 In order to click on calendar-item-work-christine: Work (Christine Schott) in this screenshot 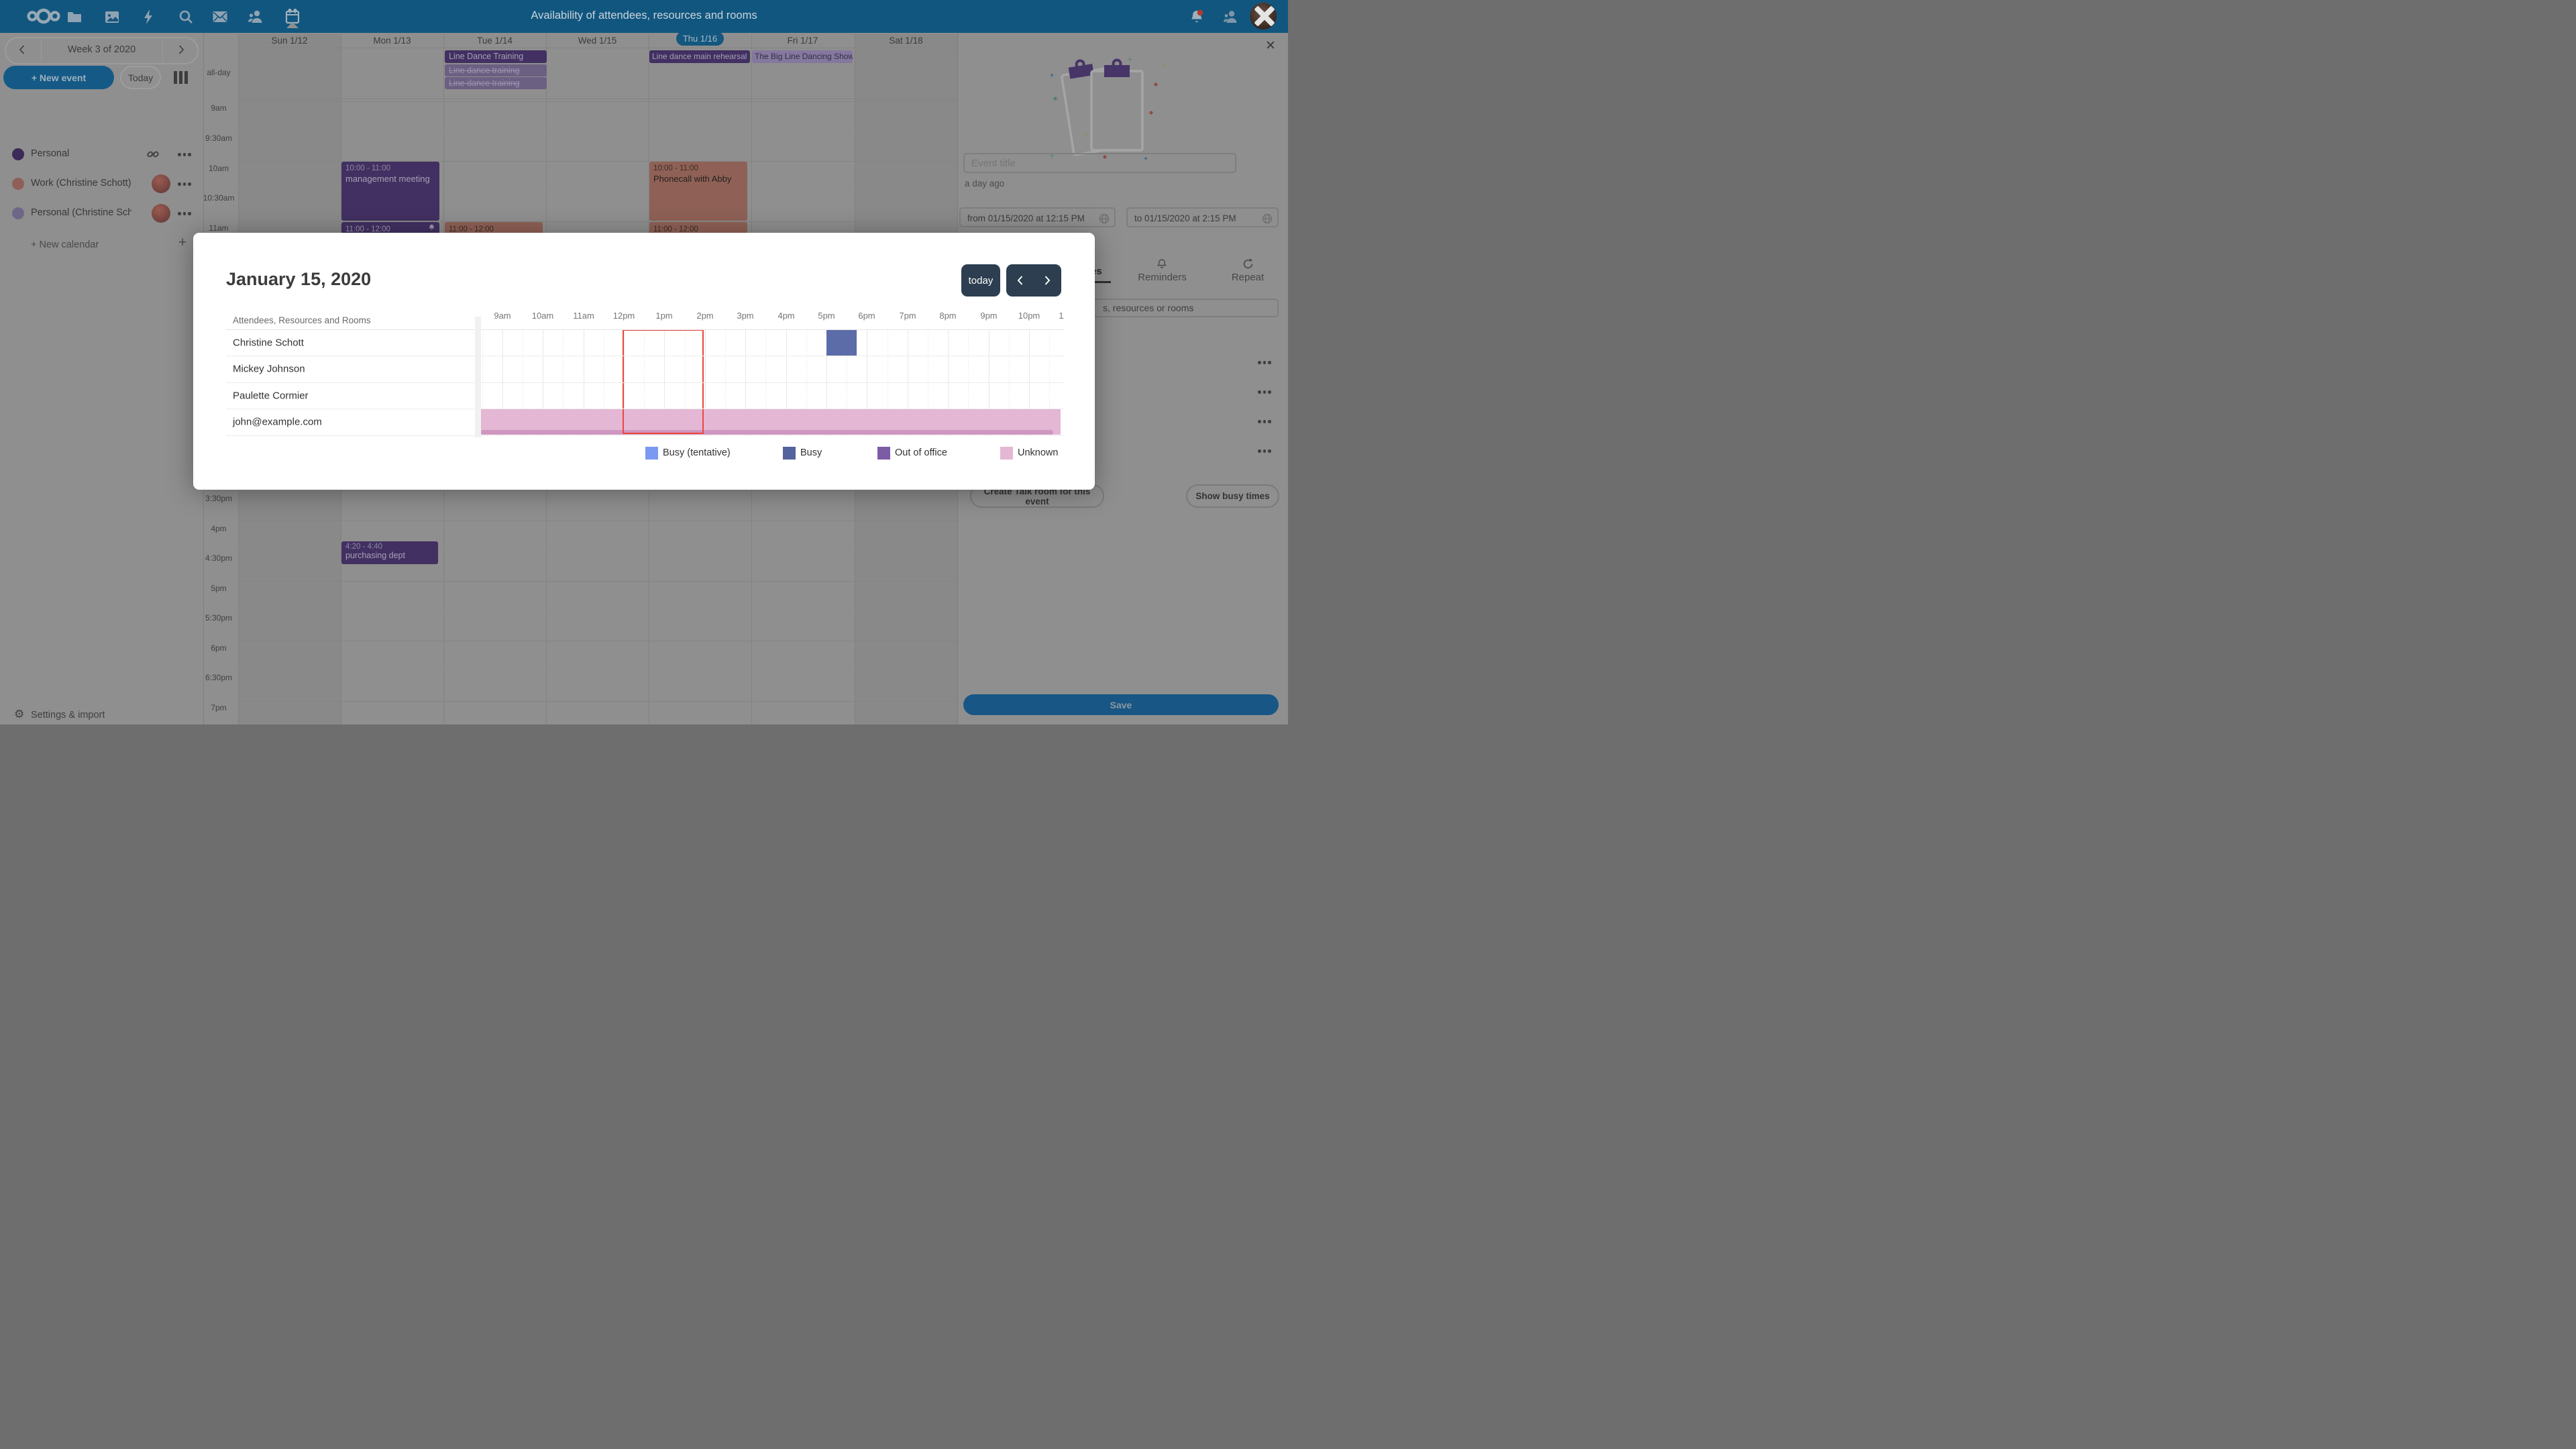, I will do `click(102, 184)`.